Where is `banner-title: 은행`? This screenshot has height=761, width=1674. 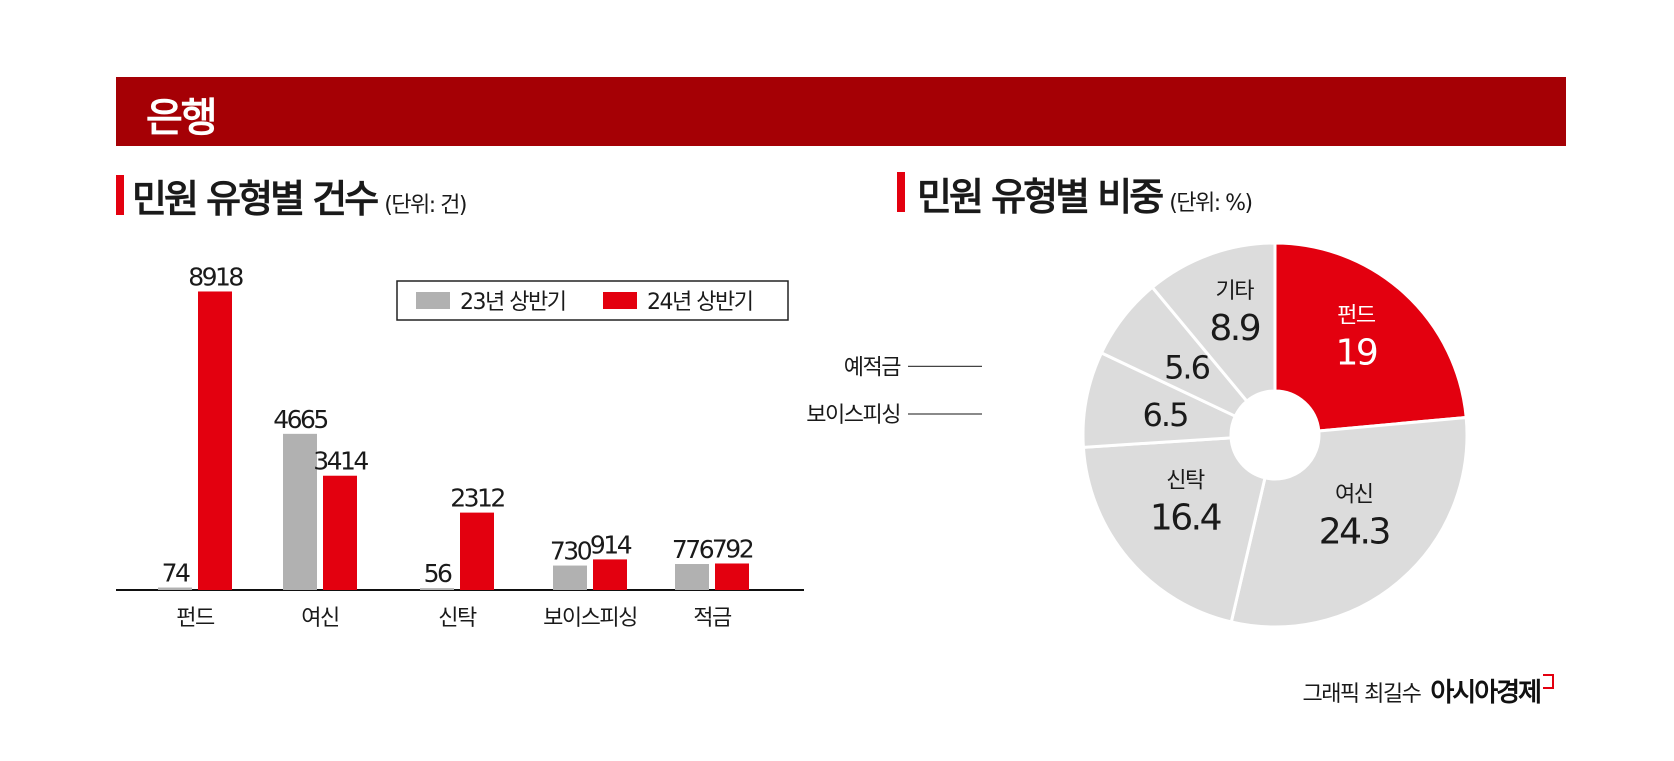
banner-title: 은행 is located at coordinates (182, 118).